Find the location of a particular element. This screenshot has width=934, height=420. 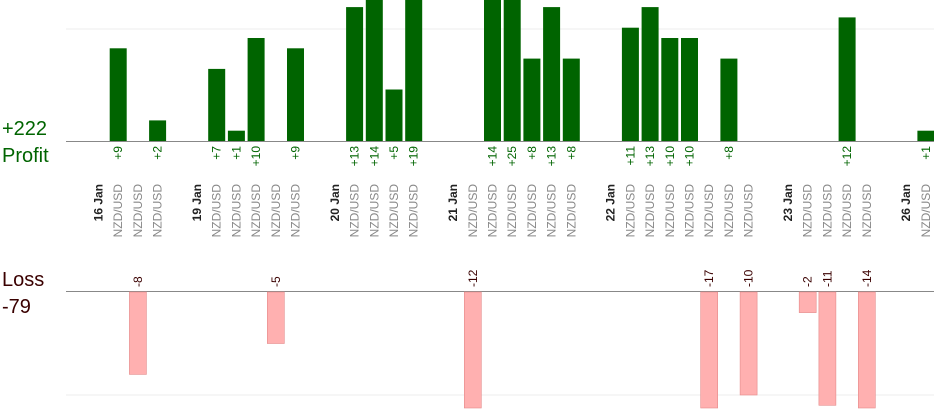

loss-value-label: -14 is located at coordinates (867, 278).